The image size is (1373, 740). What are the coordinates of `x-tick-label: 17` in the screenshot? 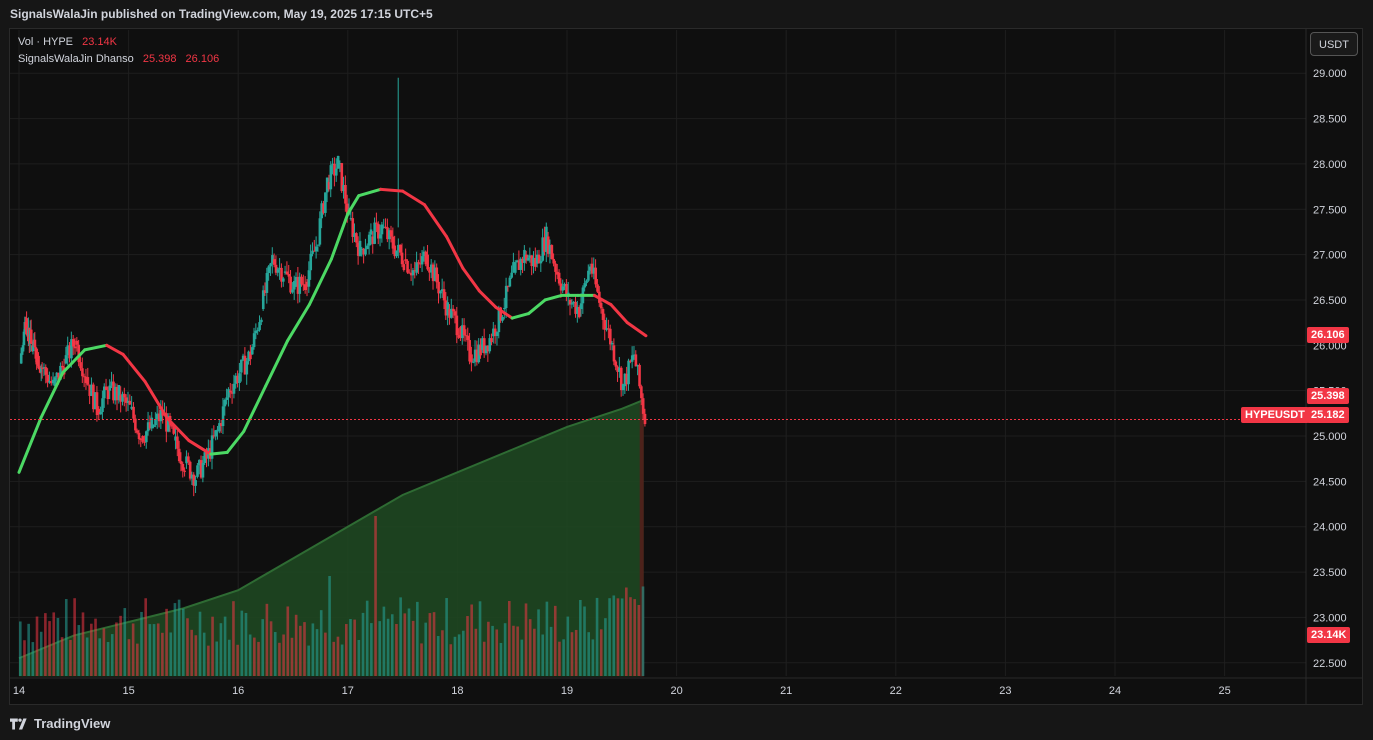 It's located at (348, 691).